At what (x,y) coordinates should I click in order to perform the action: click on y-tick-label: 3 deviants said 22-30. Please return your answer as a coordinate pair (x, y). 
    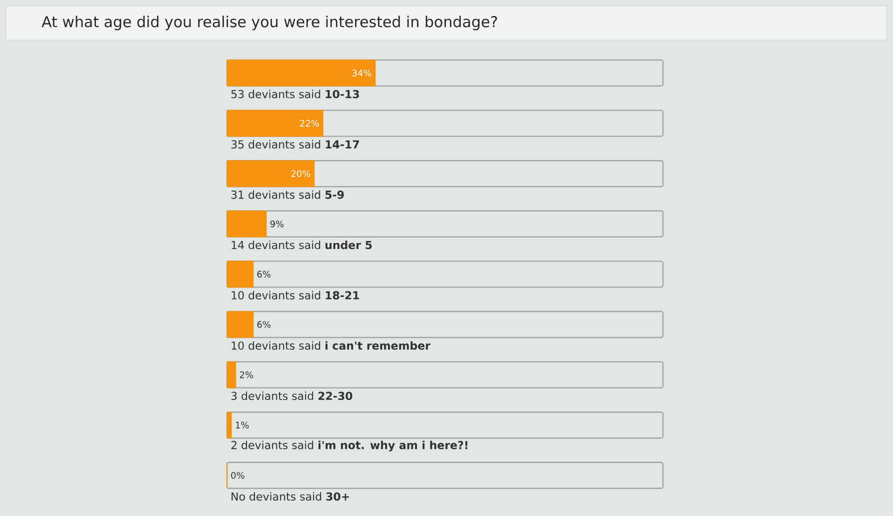
    Looking at the image, I should click on (291, 396).